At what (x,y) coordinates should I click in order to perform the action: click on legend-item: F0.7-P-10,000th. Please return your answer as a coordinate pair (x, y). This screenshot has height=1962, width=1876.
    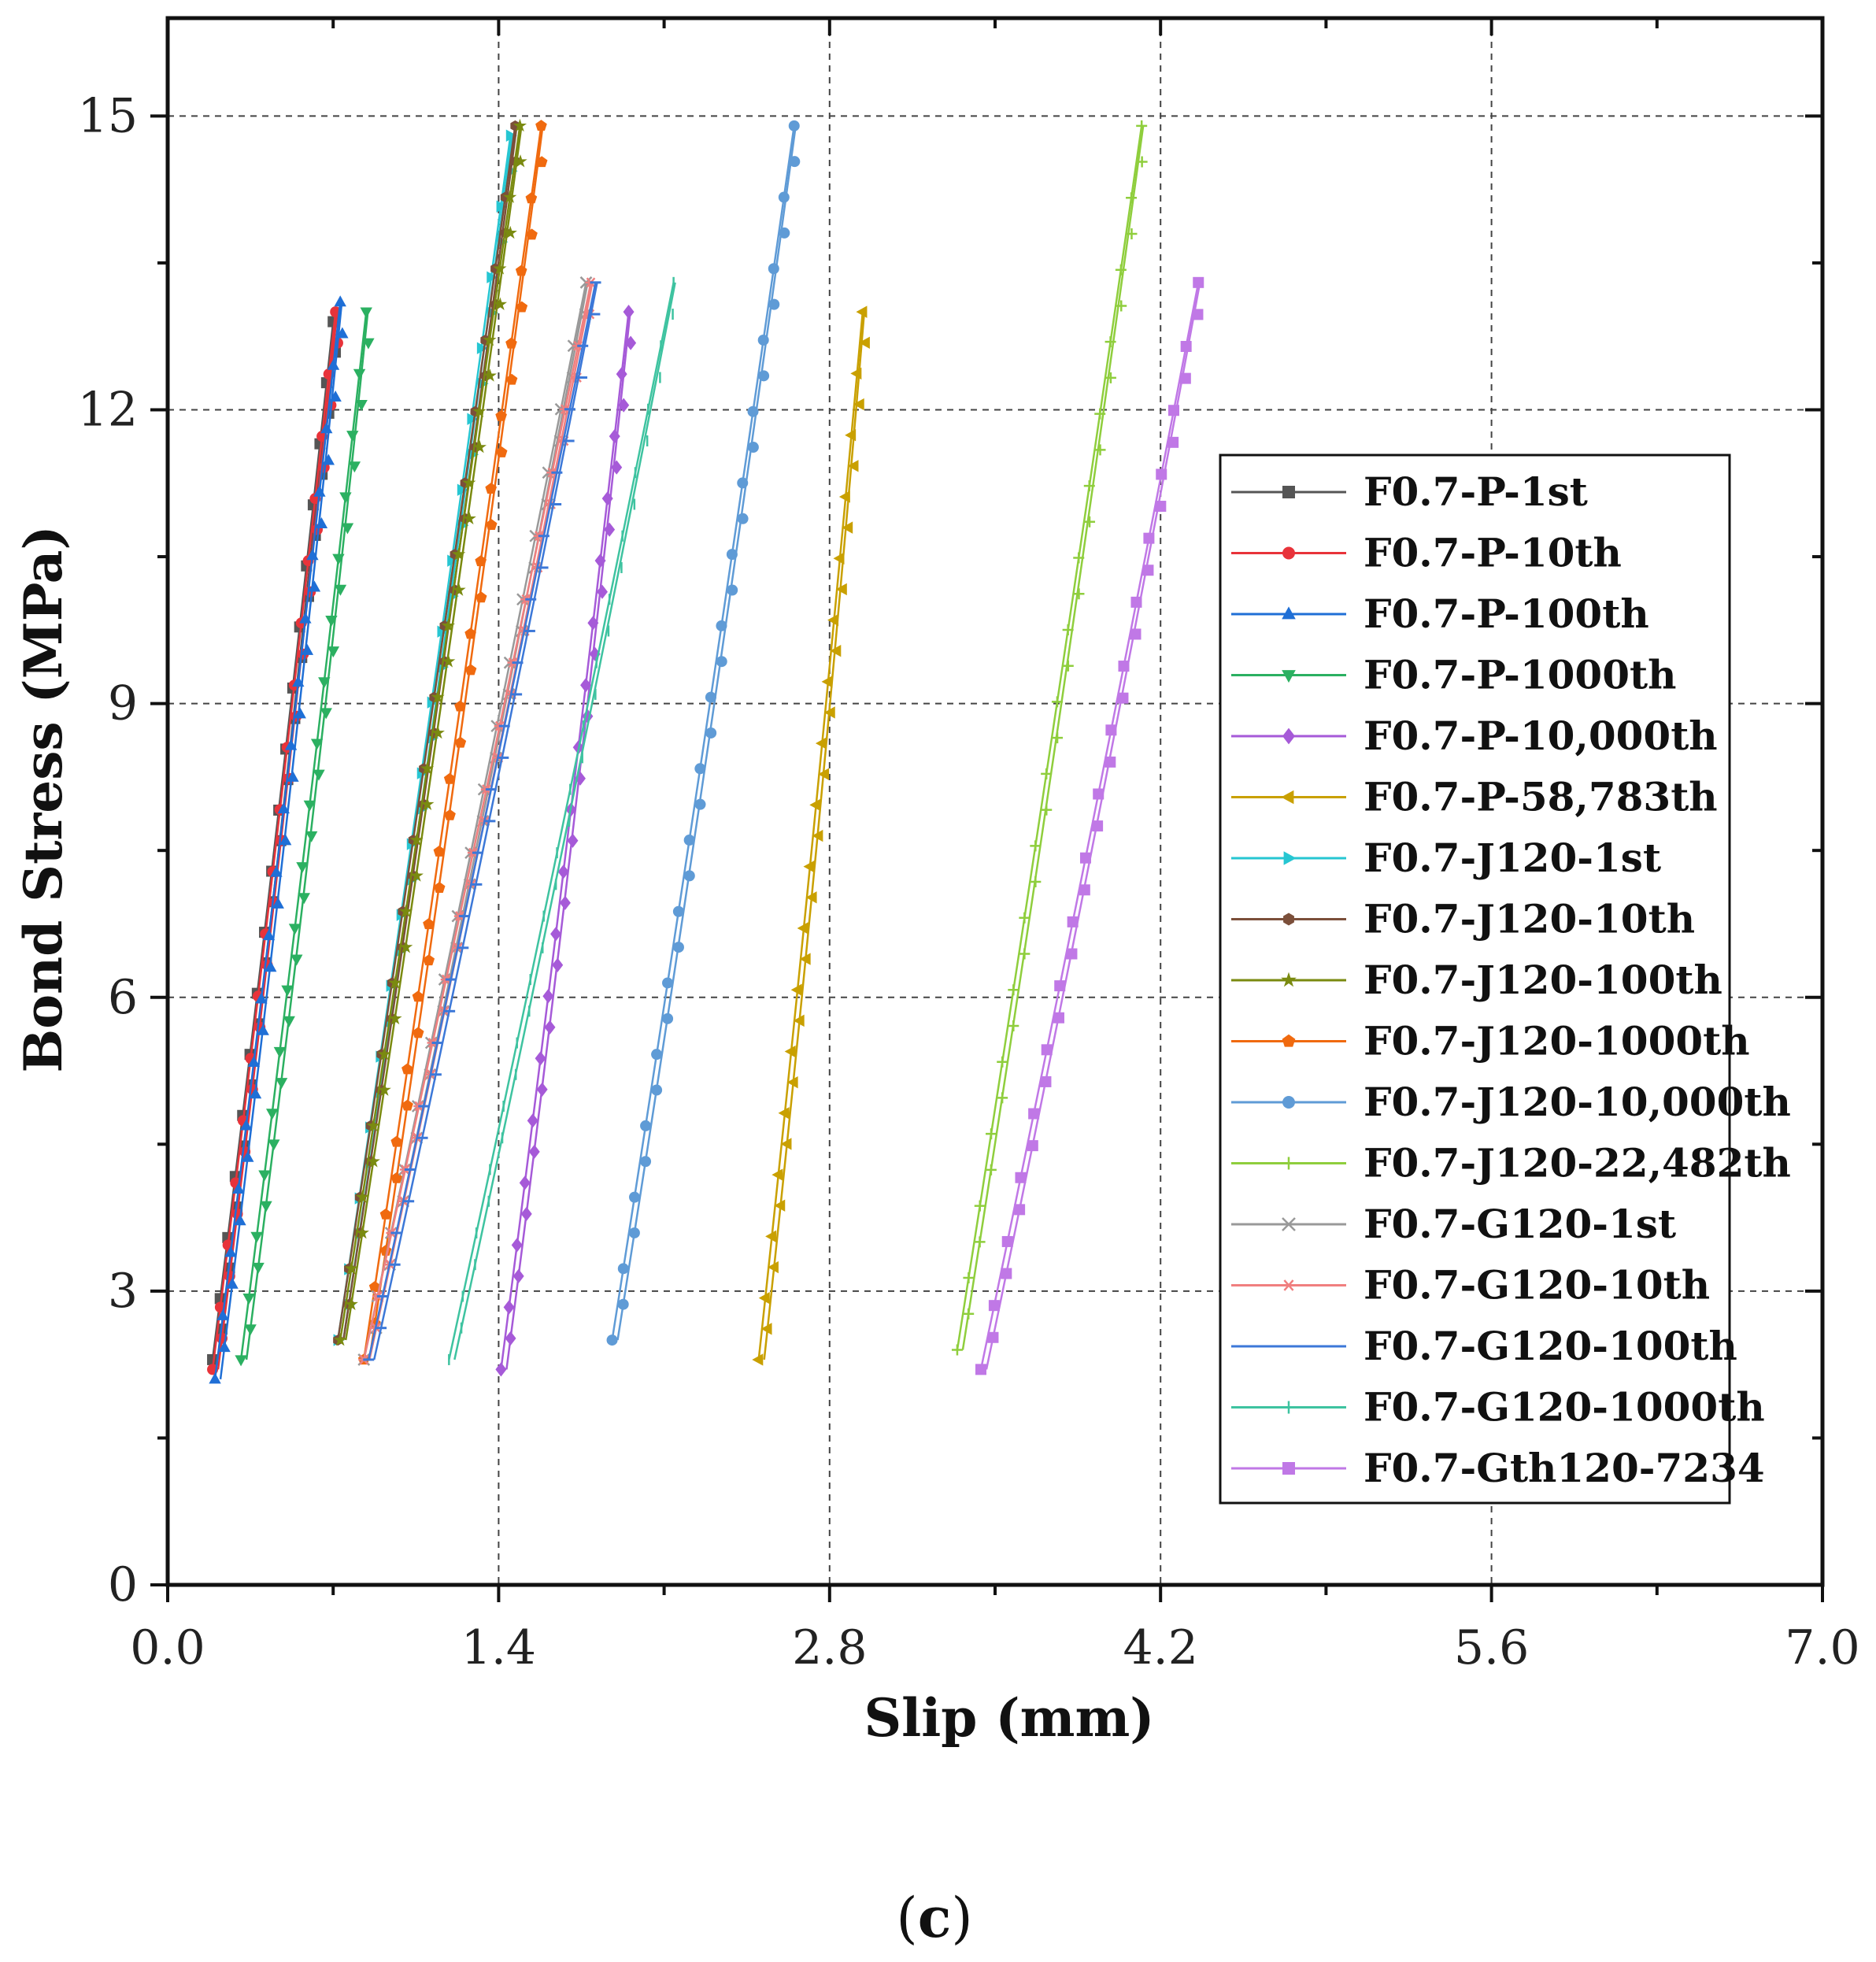
    Looking at the image, I should click on (1474, 736).